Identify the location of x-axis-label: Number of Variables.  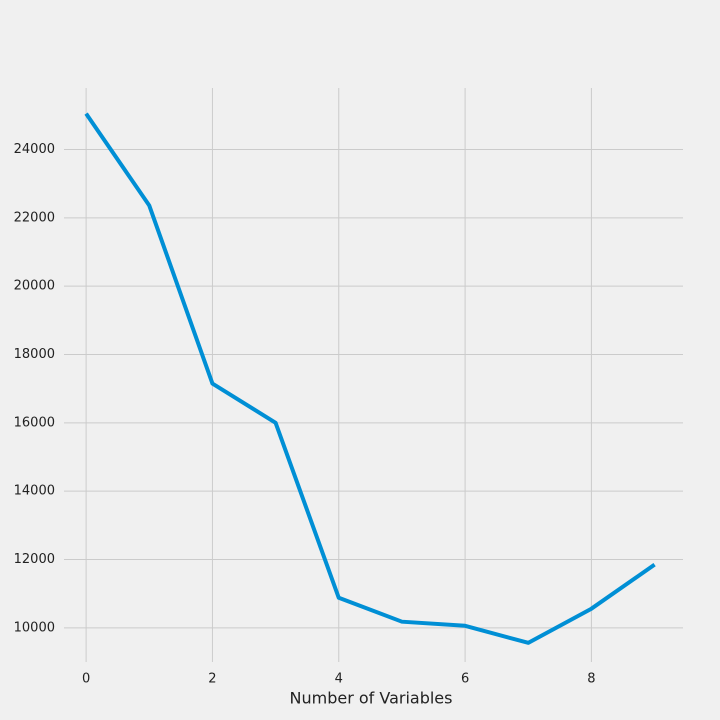
(371, 698).